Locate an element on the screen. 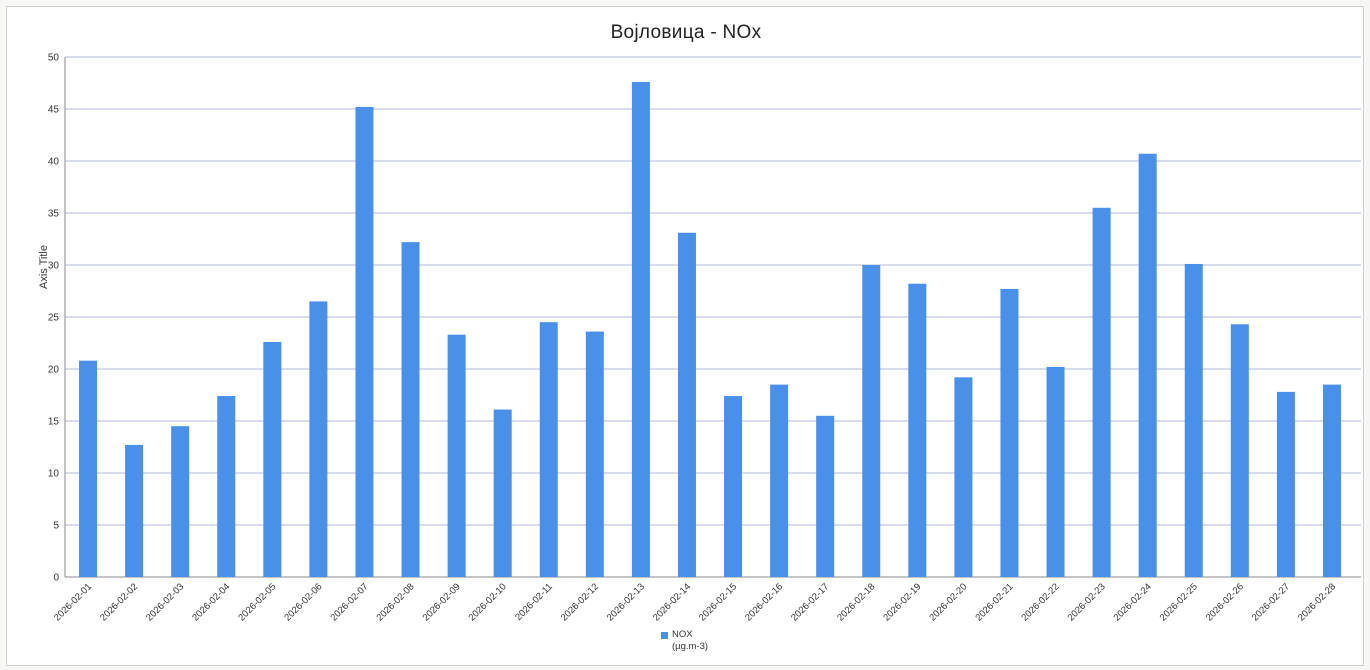 The image size is (1370, 670). legend-series-unit: (µg.m-3) is located at coordinates (690, 646).